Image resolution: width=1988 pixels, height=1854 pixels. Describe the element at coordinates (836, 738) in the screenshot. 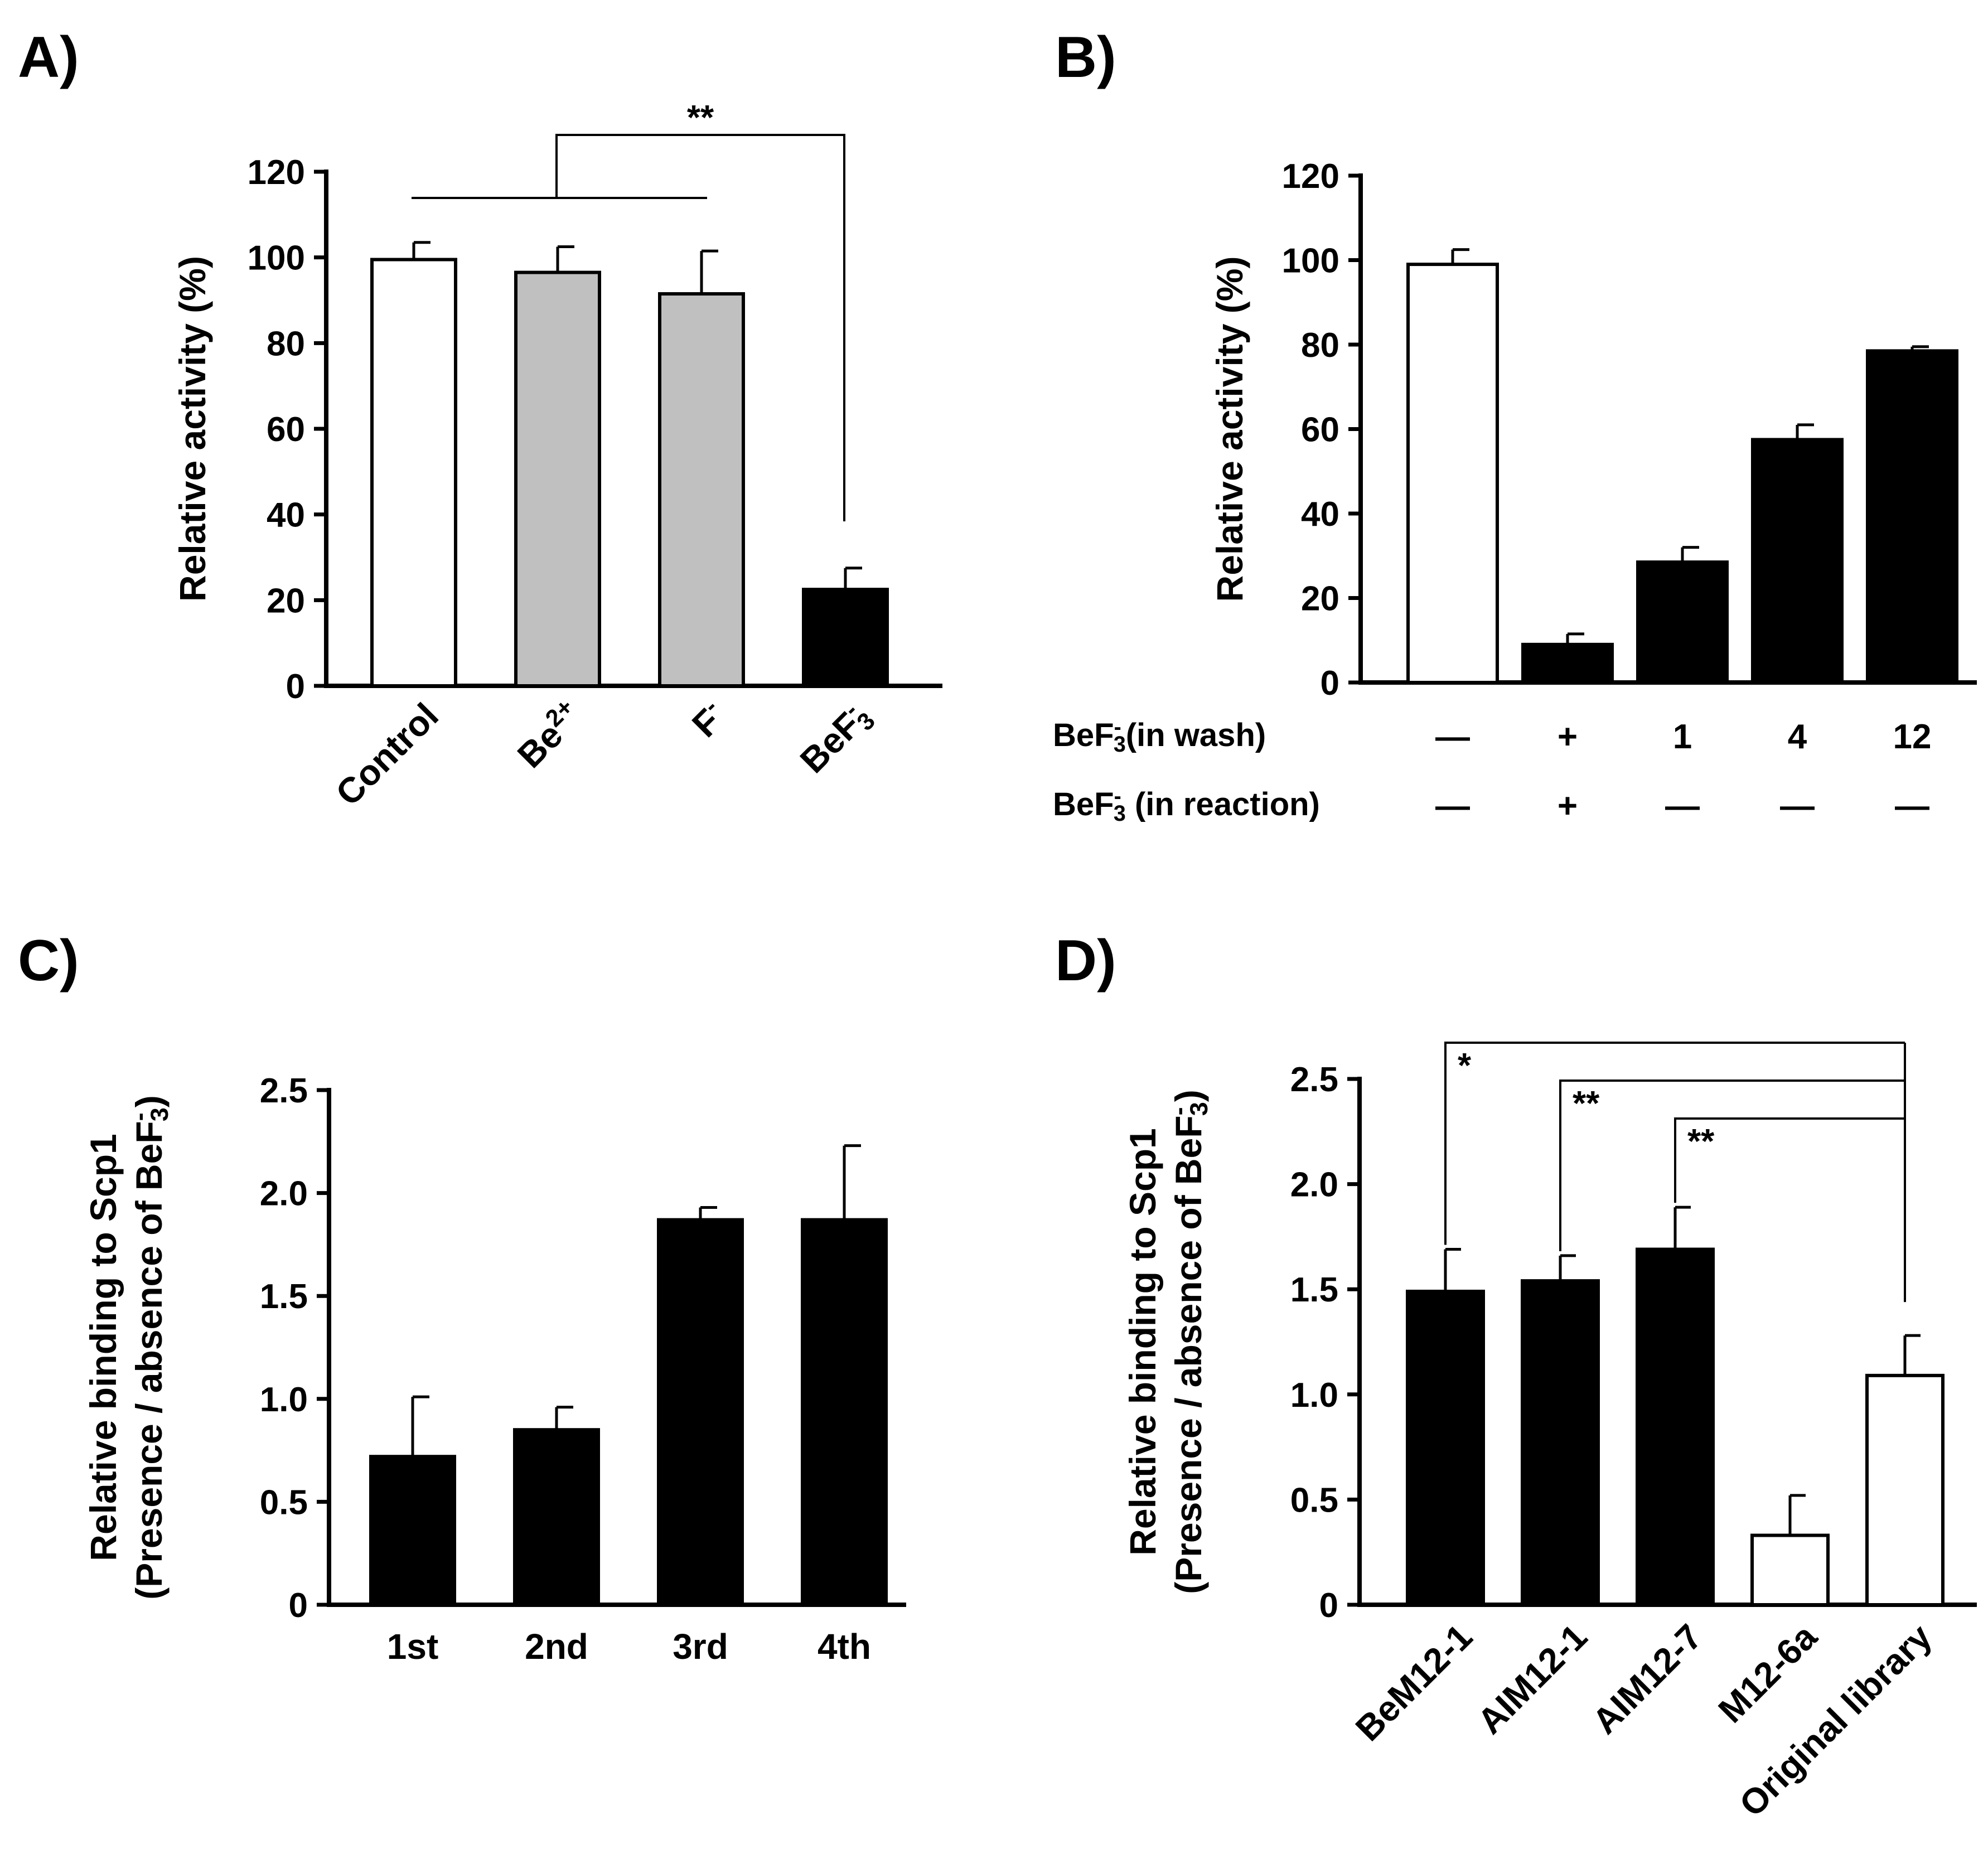

I see `category-label: BeF-3` at that location.